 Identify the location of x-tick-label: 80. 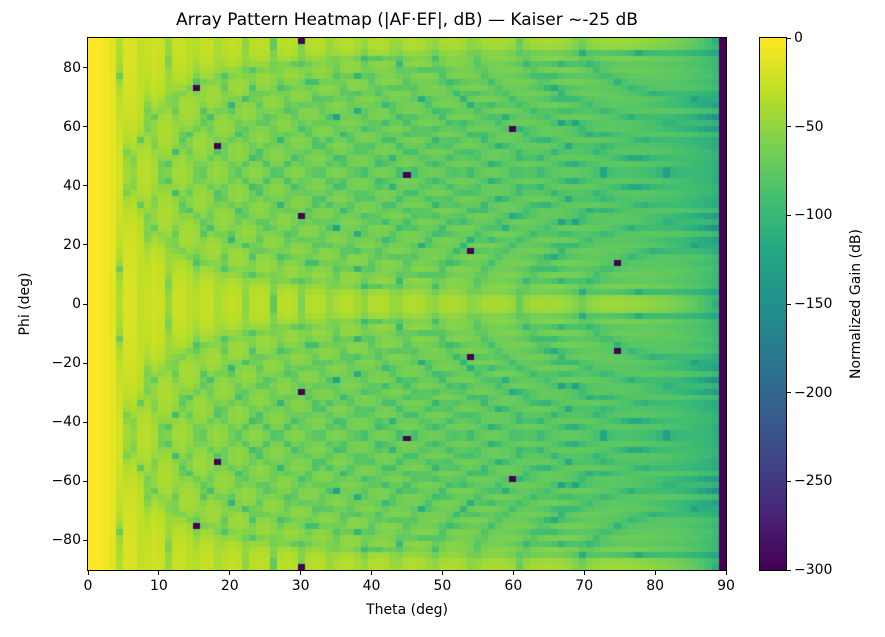
(655, 586).